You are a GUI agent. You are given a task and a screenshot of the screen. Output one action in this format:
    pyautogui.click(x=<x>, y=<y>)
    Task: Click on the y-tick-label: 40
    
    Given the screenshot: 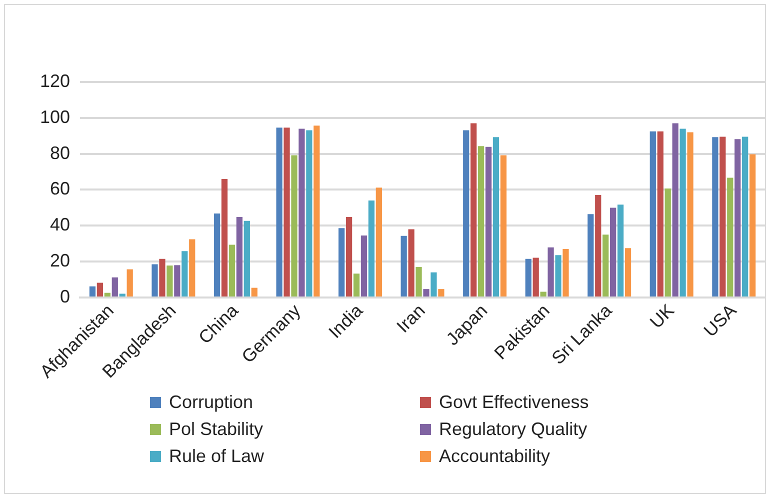 What is the action you would take?
    pyautogui.click(x=60, y=224)
    